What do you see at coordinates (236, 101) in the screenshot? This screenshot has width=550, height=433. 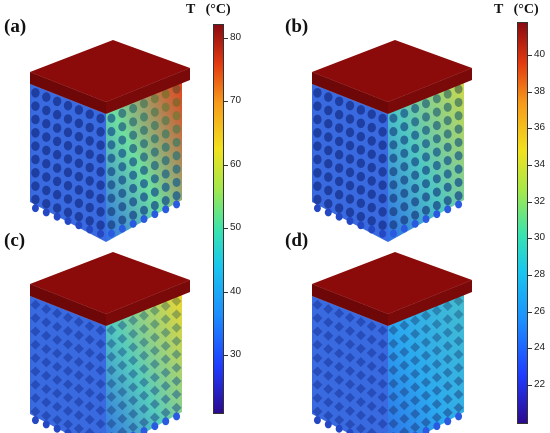 I see `colorbar-tick-label: 70` at bounding box center [236, 101].